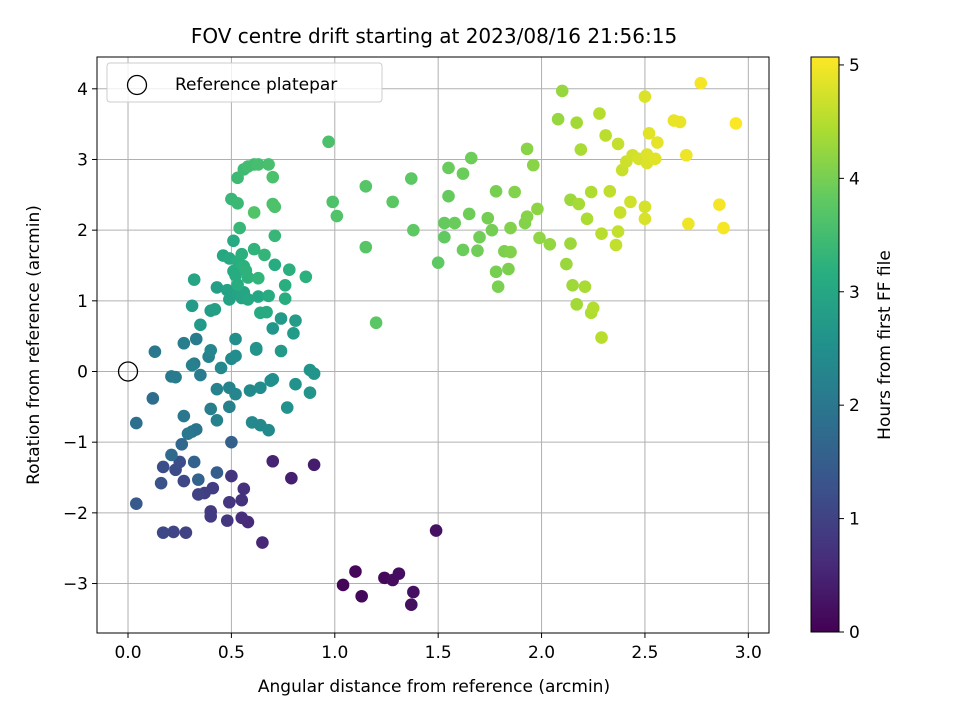 The image size is (960, 720). Describe the element at coordinates (128, 371) in the screenshot. I see `reference-platepar-marker` at that location.